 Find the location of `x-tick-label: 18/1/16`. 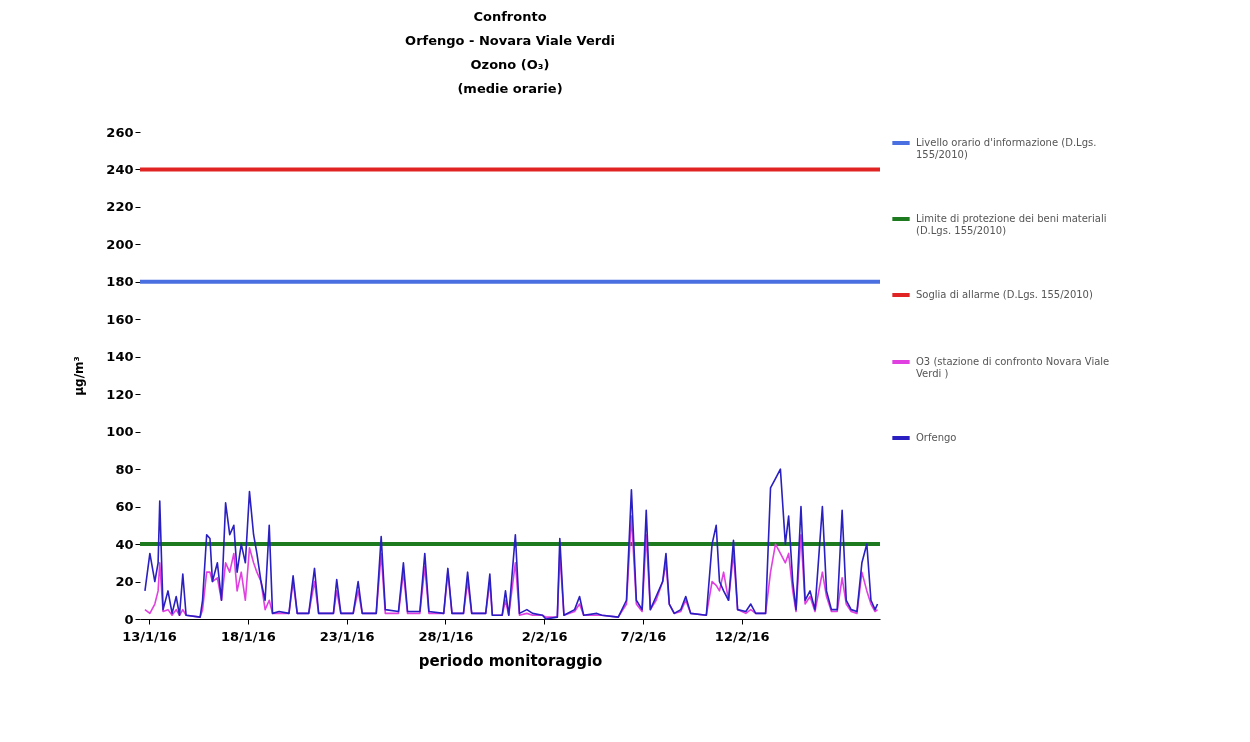

x-tick-label: 18/1/16 is located at coordinates (248, 636).